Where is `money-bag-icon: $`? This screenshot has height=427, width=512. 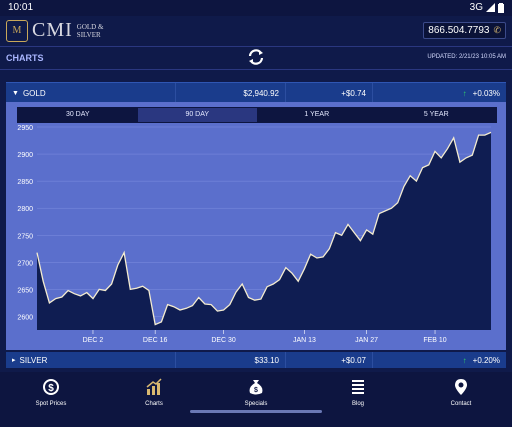 money-bag-icon: $ is located at coordinates (256, 387).